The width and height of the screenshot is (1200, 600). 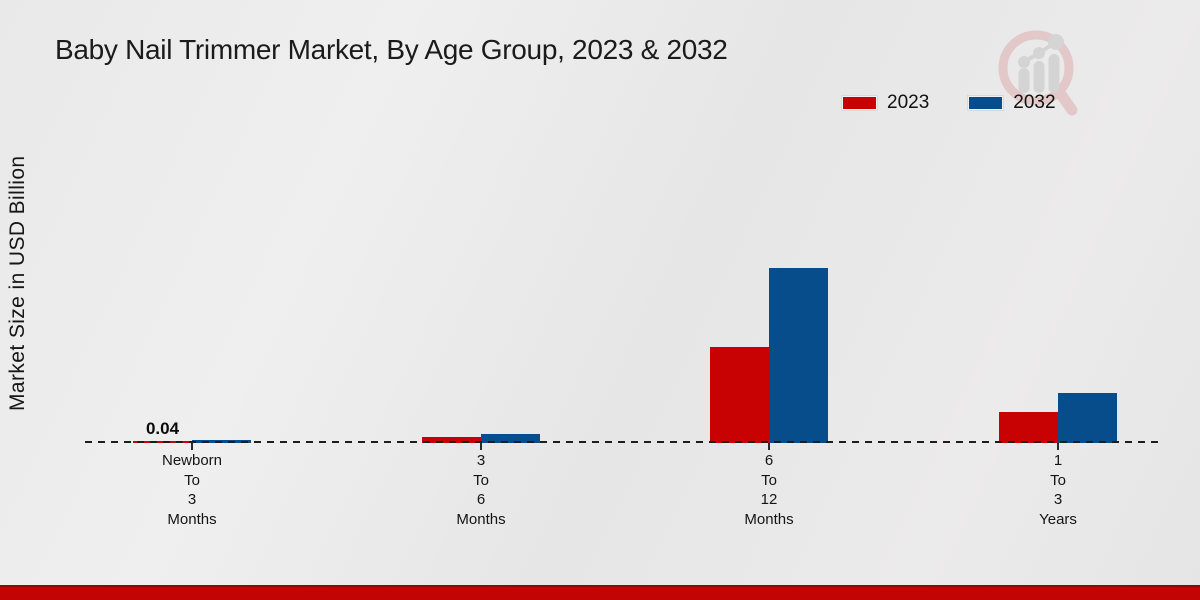 I want to click on zero-baseline, so click(x=624, y=442).